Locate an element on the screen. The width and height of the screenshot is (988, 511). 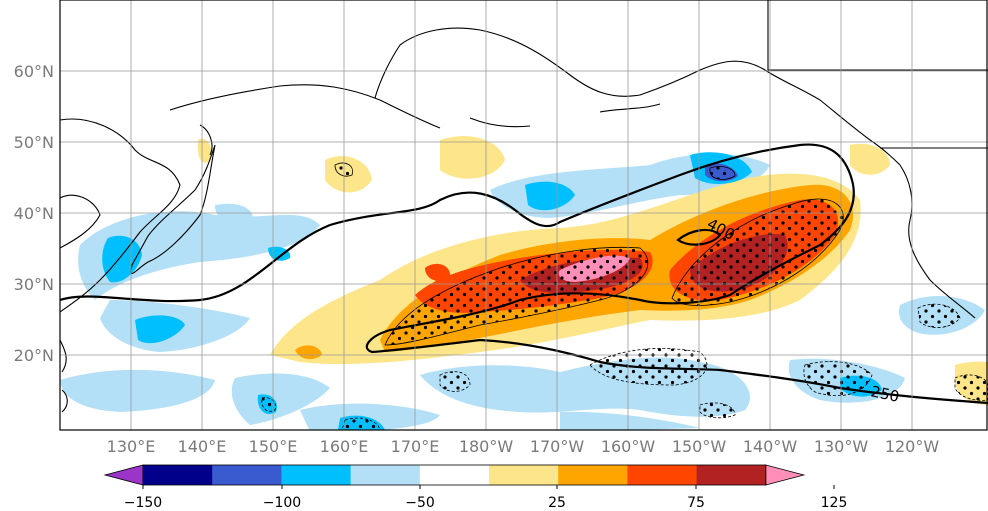
colorbar-extend-min is located at coordinates (123, 475).